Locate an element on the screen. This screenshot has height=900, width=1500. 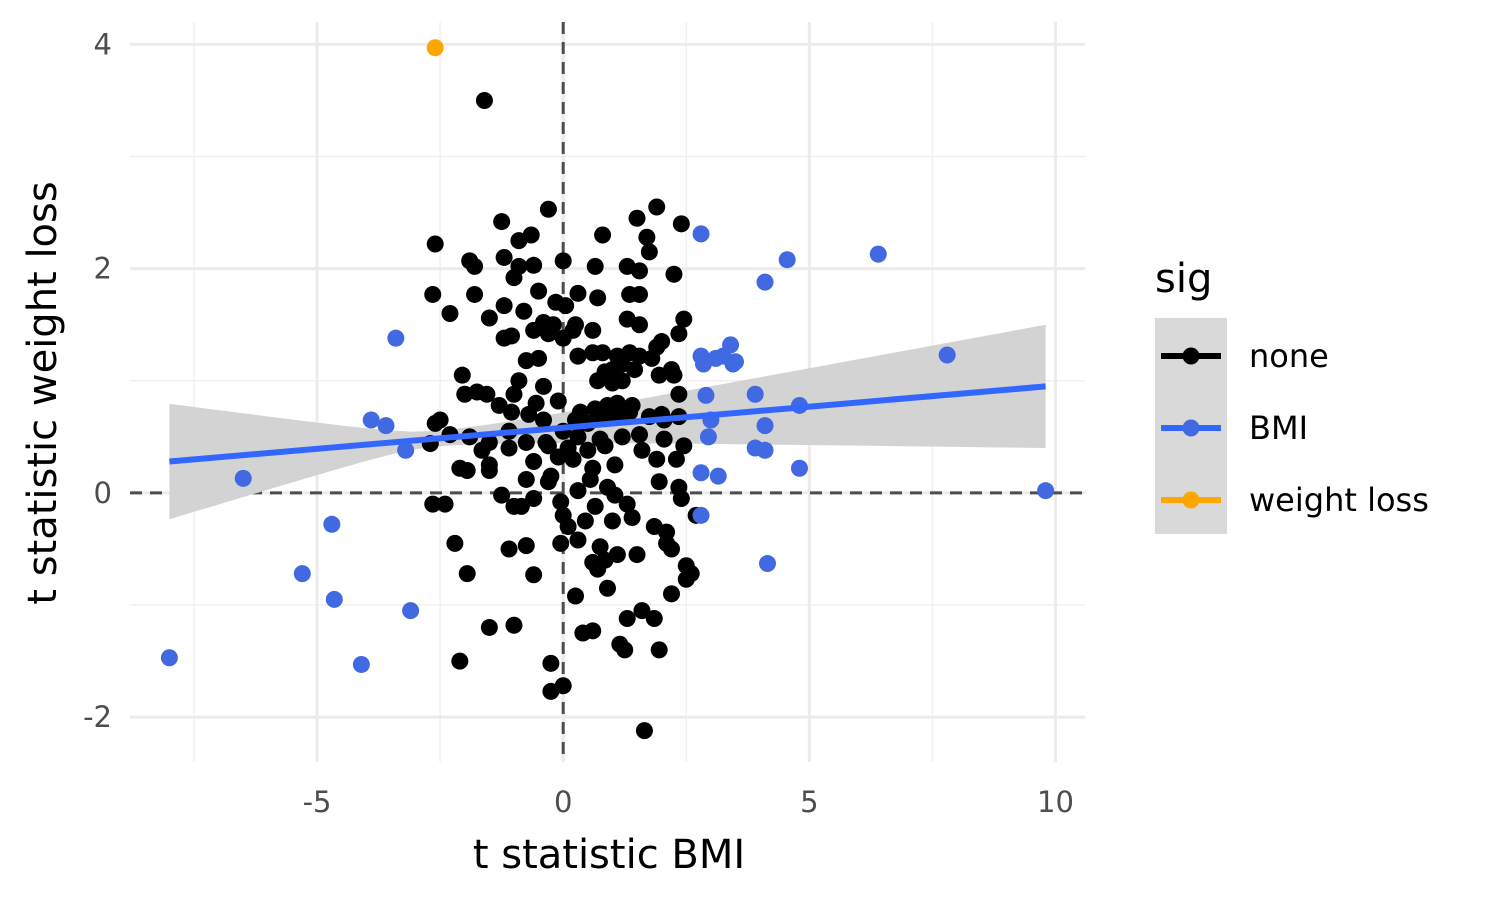
legend: sig none BMI weight loss is located at coordinates (1292, 395).